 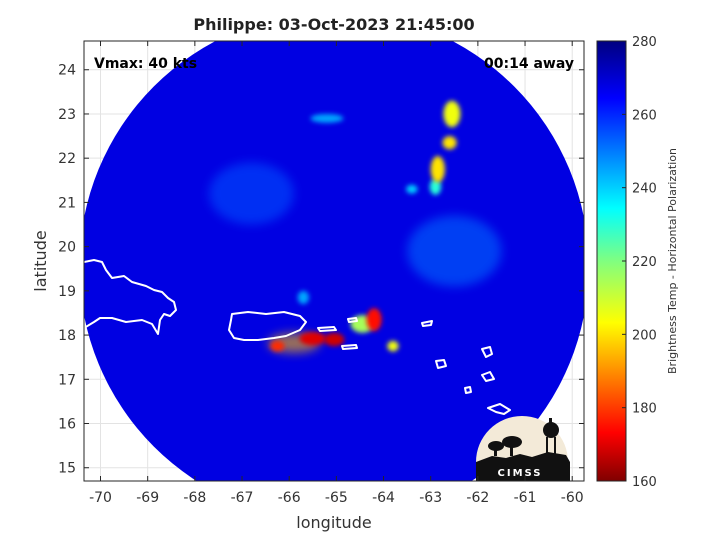 What do you see at coordinates (383, 498) in the screenshot?
I see `x-tick-label: -64` at bounding box center [383, 498].